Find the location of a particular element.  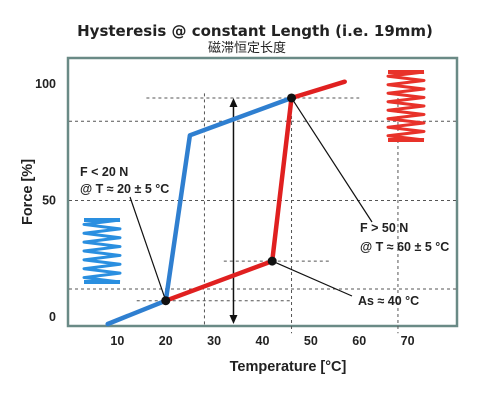

spring-red-extended is located at coordinates (406, 106).